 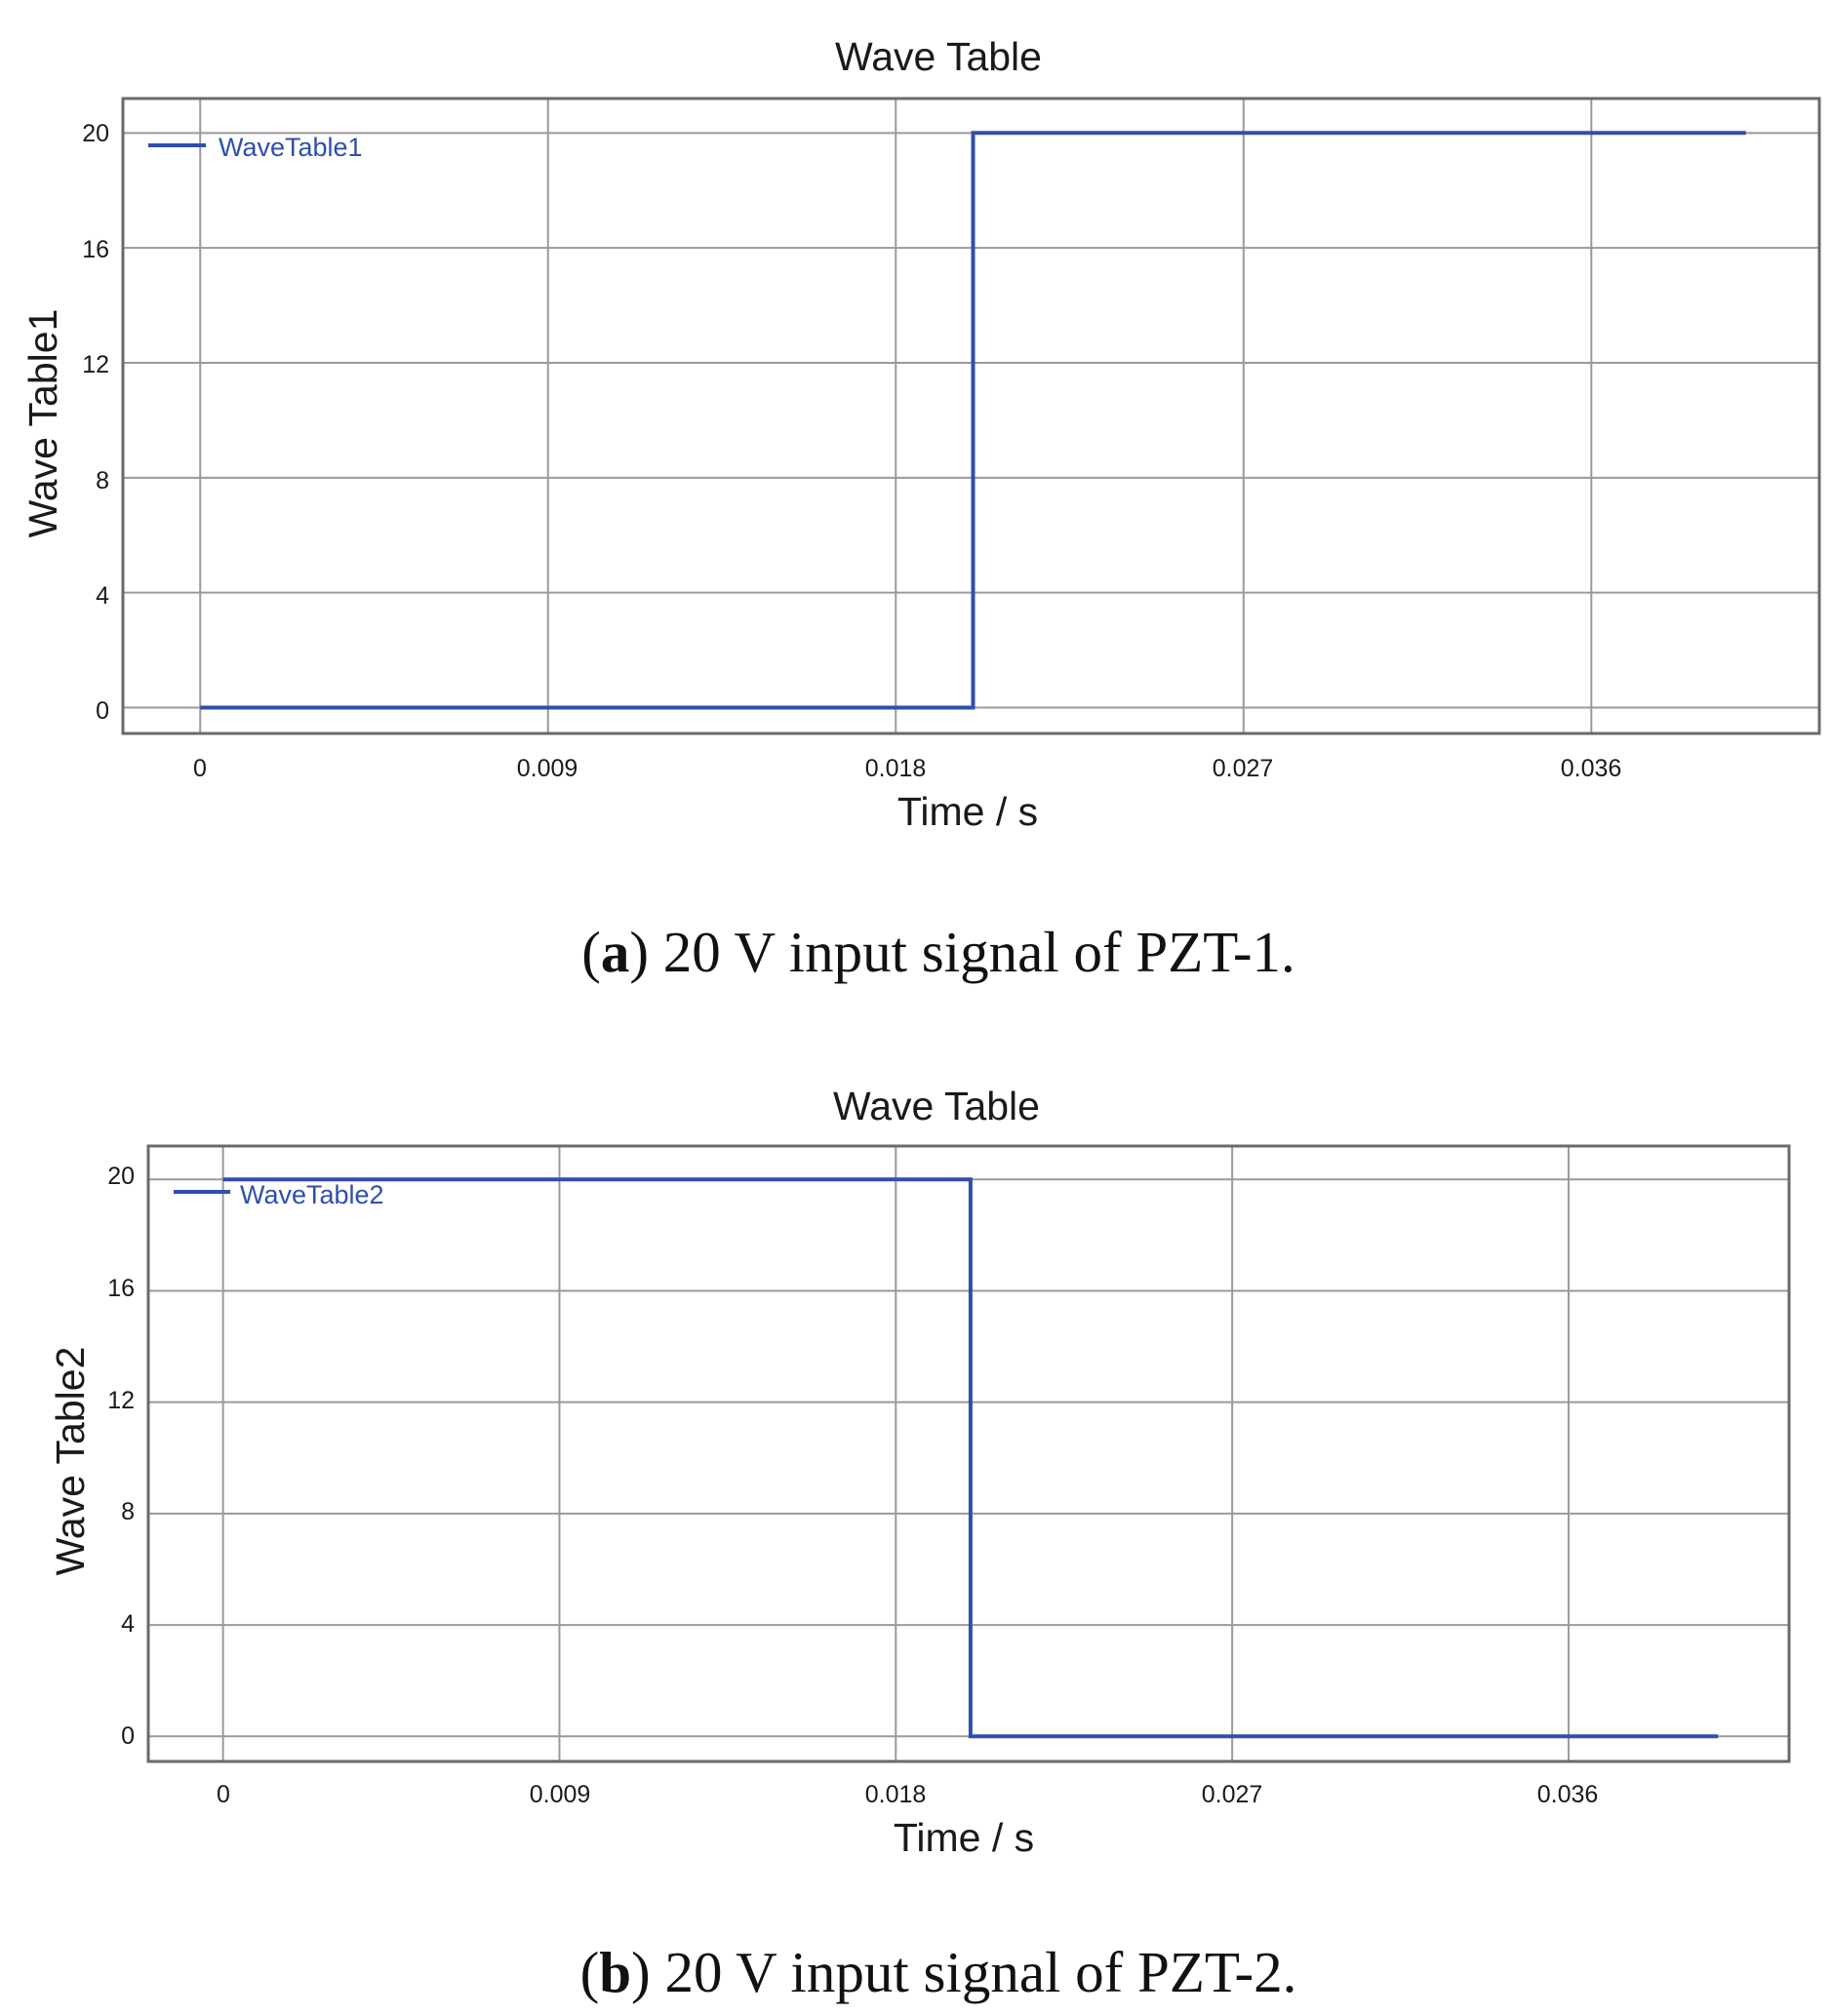 I want to click on chart-a-x-axis-label: Time / s, so click(x=968, y=812).